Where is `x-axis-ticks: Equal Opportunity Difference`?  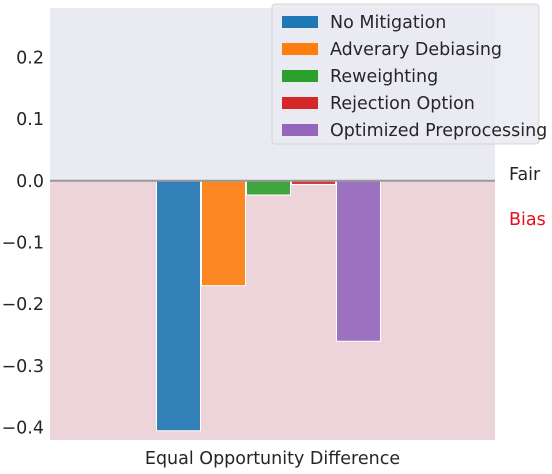
x-axis-ticks: Equal Opportunity Difference is located at coordinates (272, 459).